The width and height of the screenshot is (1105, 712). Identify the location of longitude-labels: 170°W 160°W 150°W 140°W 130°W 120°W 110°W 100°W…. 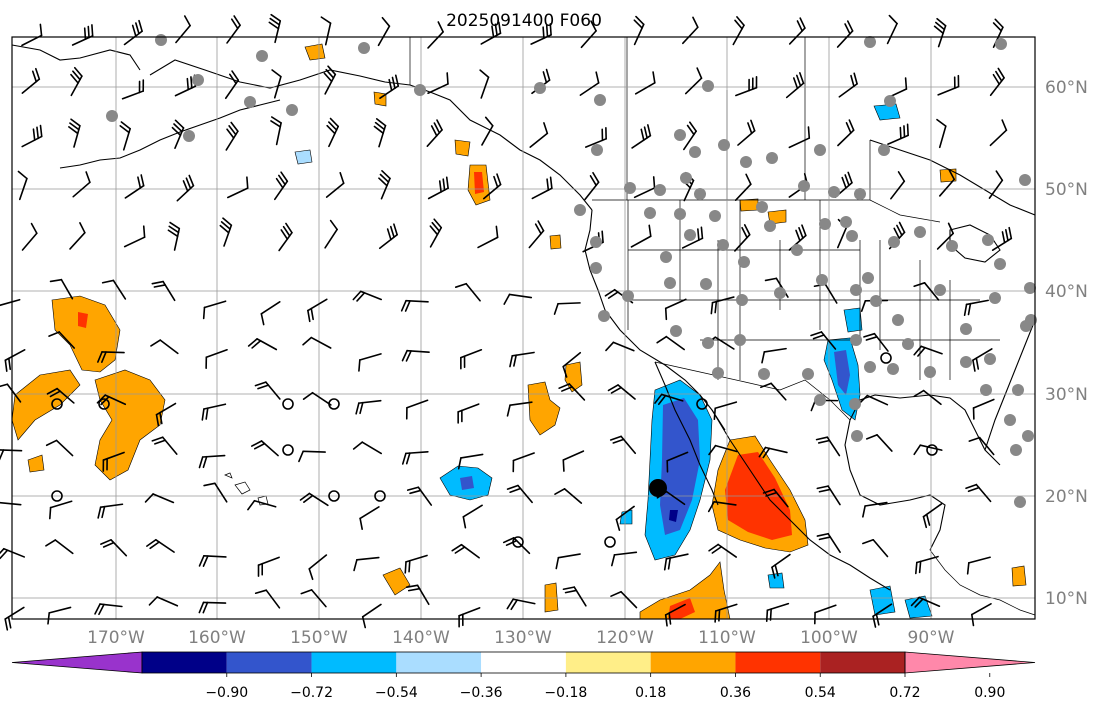
(521, 638).